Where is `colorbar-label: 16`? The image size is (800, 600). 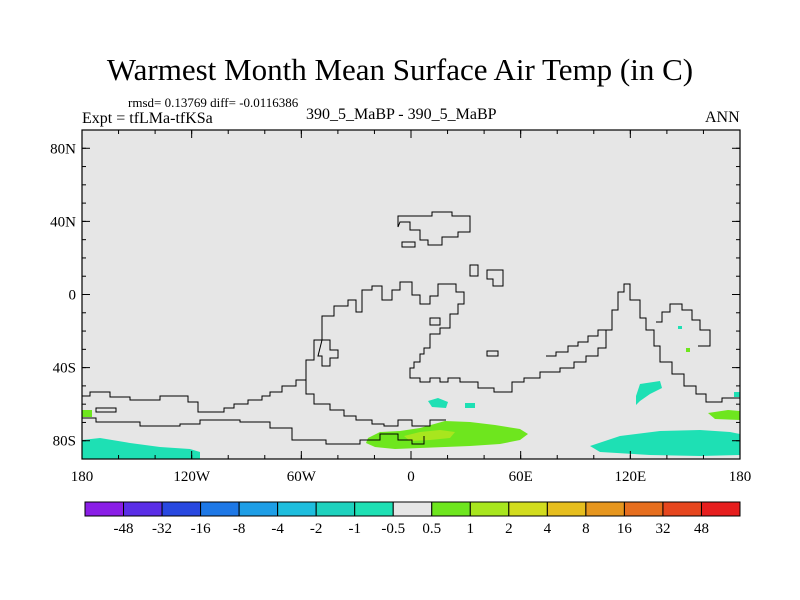
colorbar-label: 16 is located at coordinates (625, 529).